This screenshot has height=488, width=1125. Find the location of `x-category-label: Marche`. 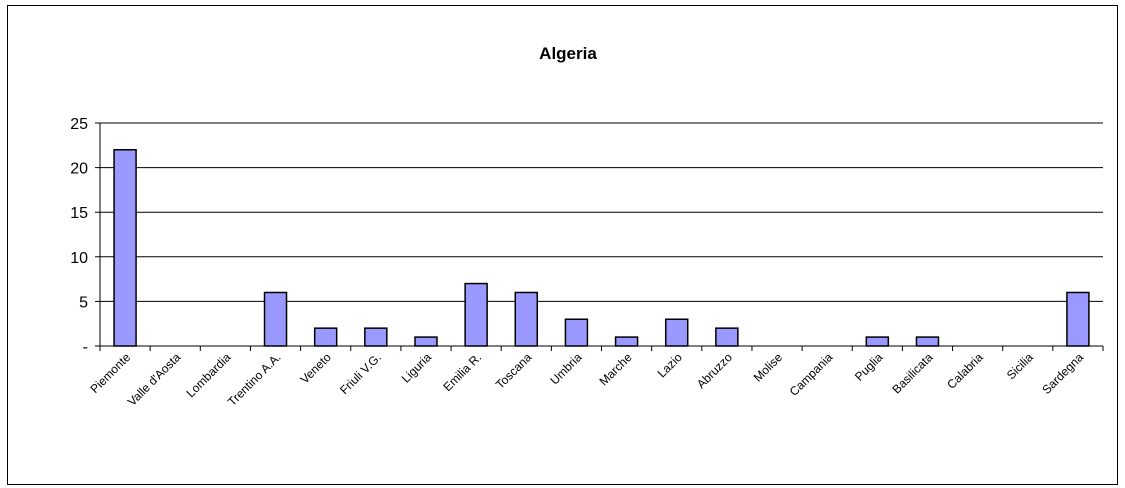

x-category-label: Marche is located at coordinates (616, 369).